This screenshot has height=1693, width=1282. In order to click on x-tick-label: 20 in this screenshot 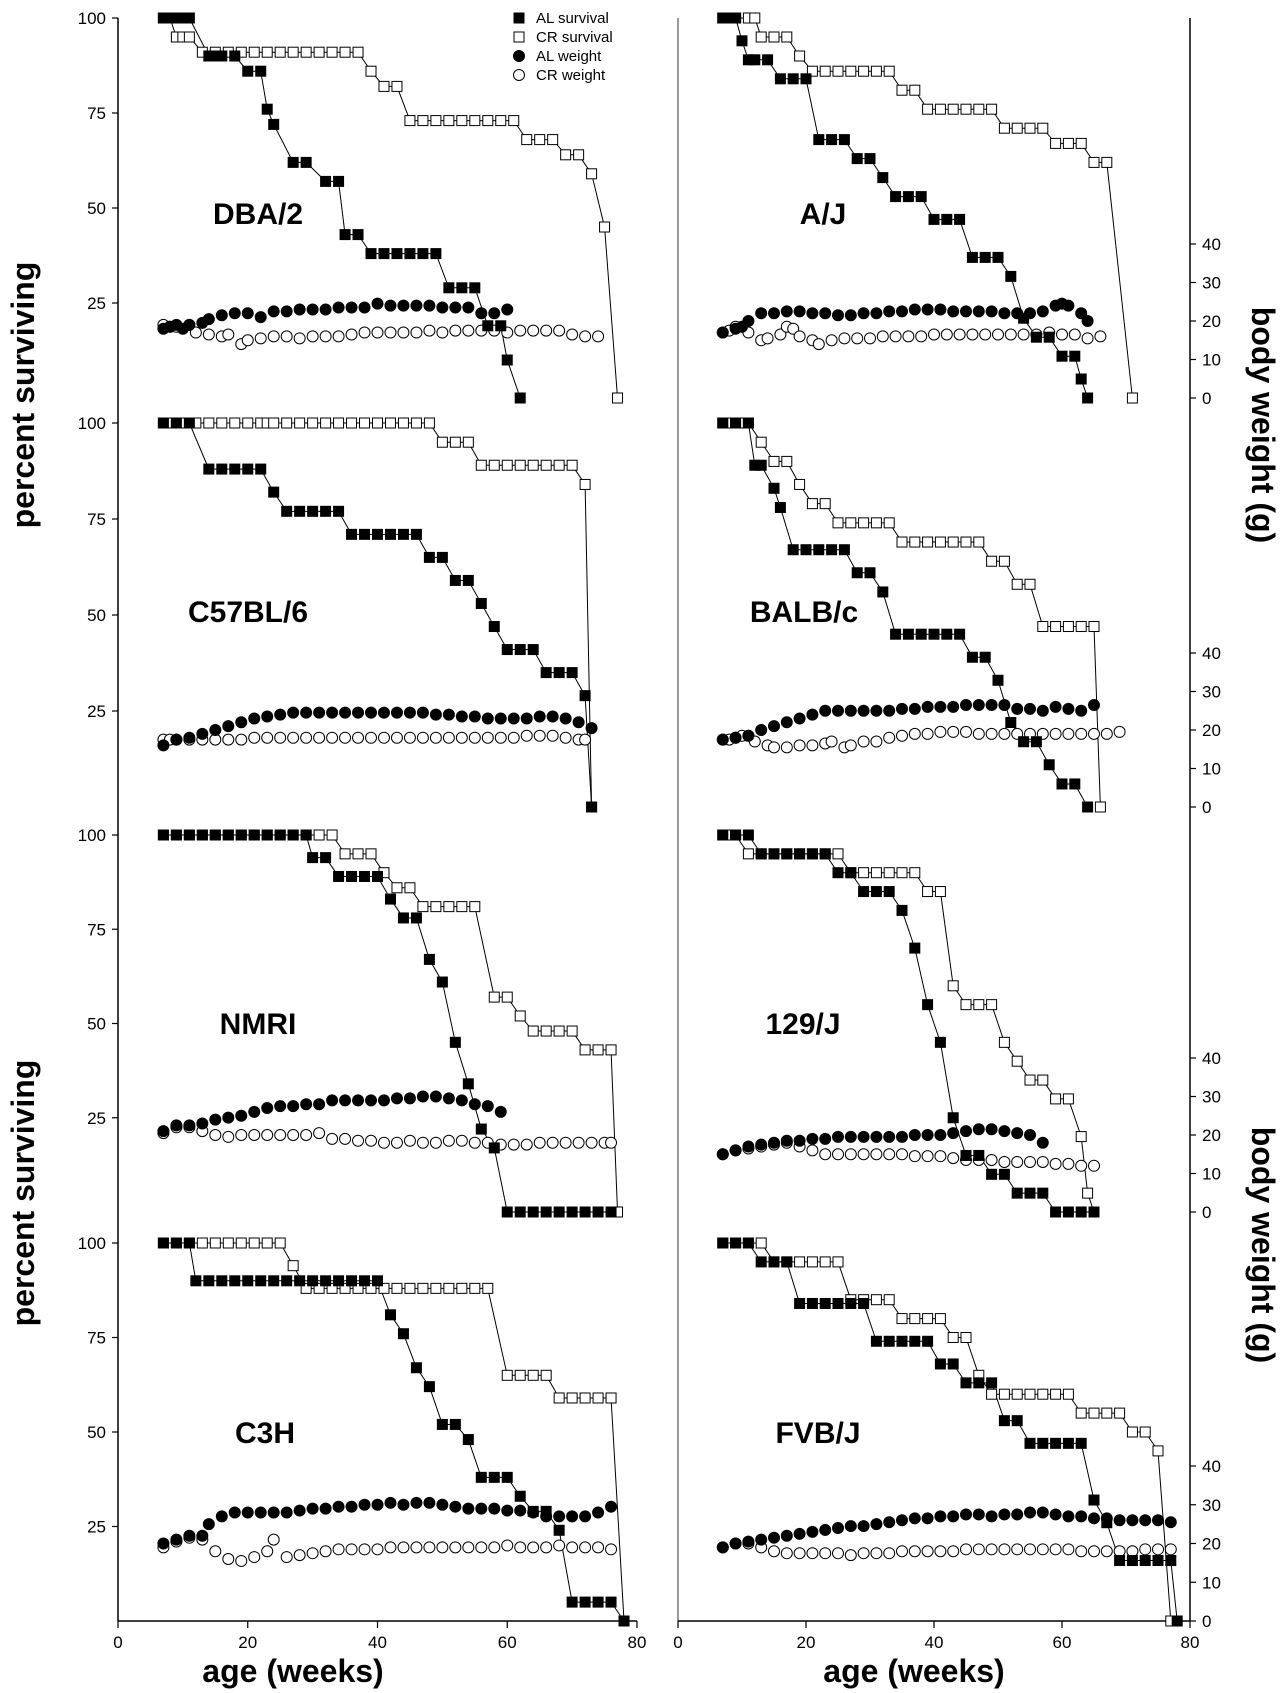, I will do `click(806, 1642)`.